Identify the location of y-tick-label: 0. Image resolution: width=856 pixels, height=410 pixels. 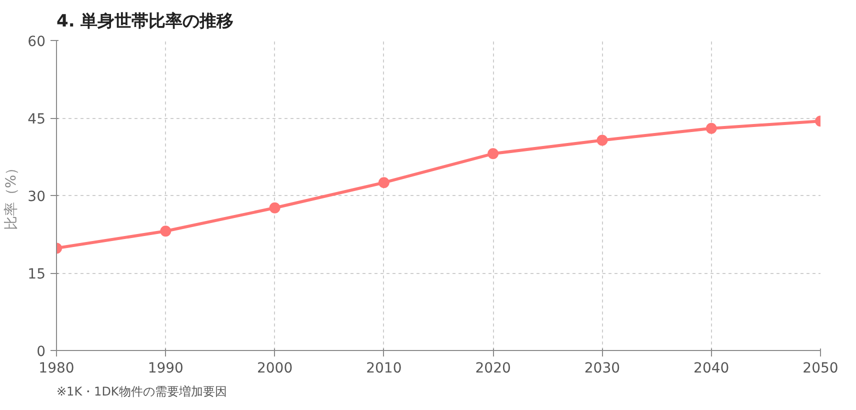
(41, 352).